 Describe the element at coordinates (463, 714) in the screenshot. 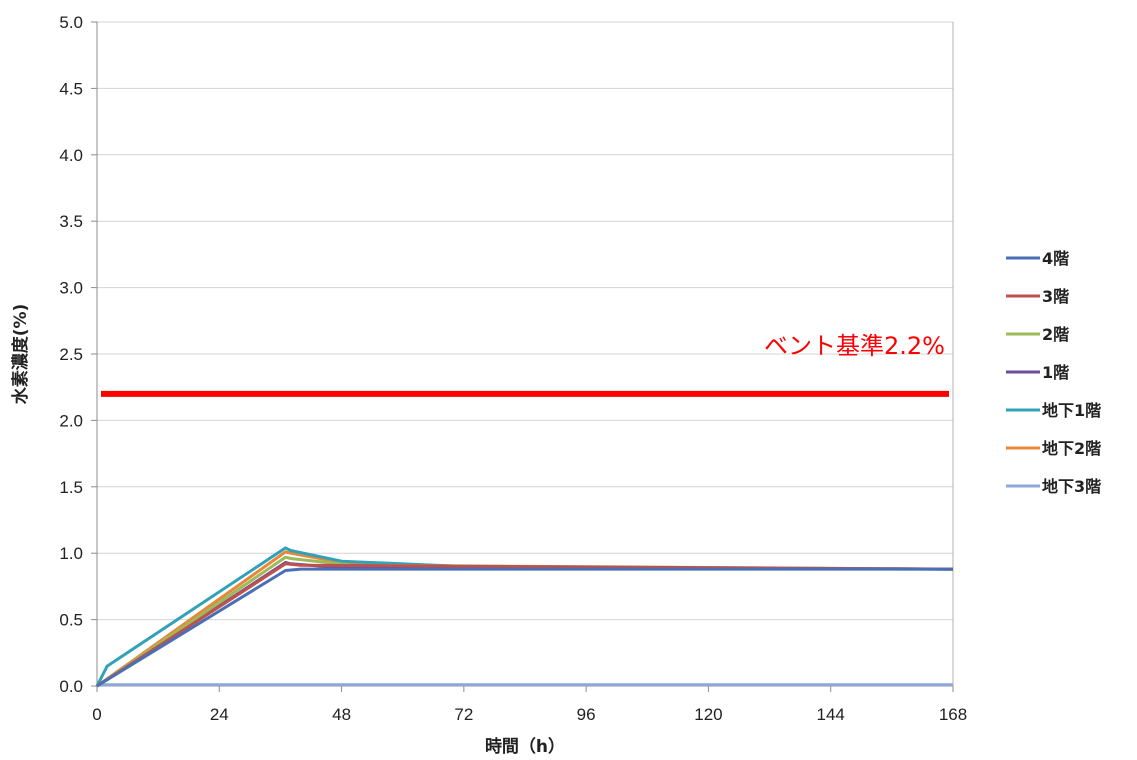

I see `x-tick-label: 72` at that location.